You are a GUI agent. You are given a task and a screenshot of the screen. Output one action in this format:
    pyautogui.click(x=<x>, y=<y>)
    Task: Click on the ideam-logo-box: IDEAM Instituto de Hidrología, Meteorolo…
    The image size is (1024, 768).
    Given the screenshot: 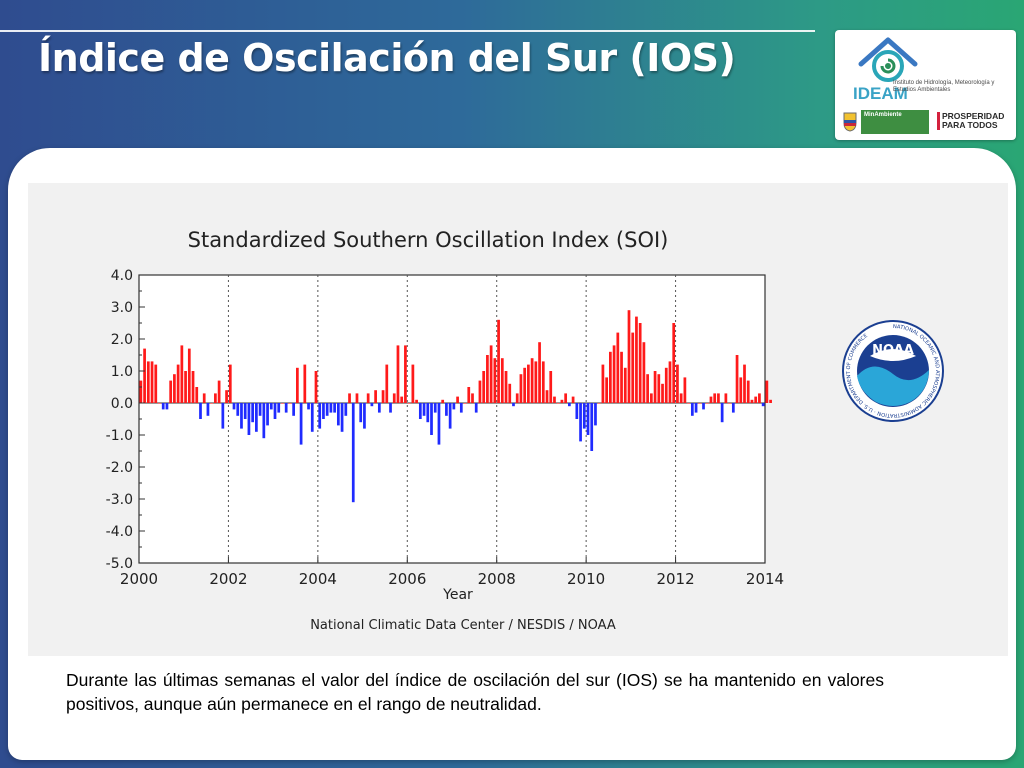 What is the action you would take?
    pyautogui.click(x=925, y=85)
    